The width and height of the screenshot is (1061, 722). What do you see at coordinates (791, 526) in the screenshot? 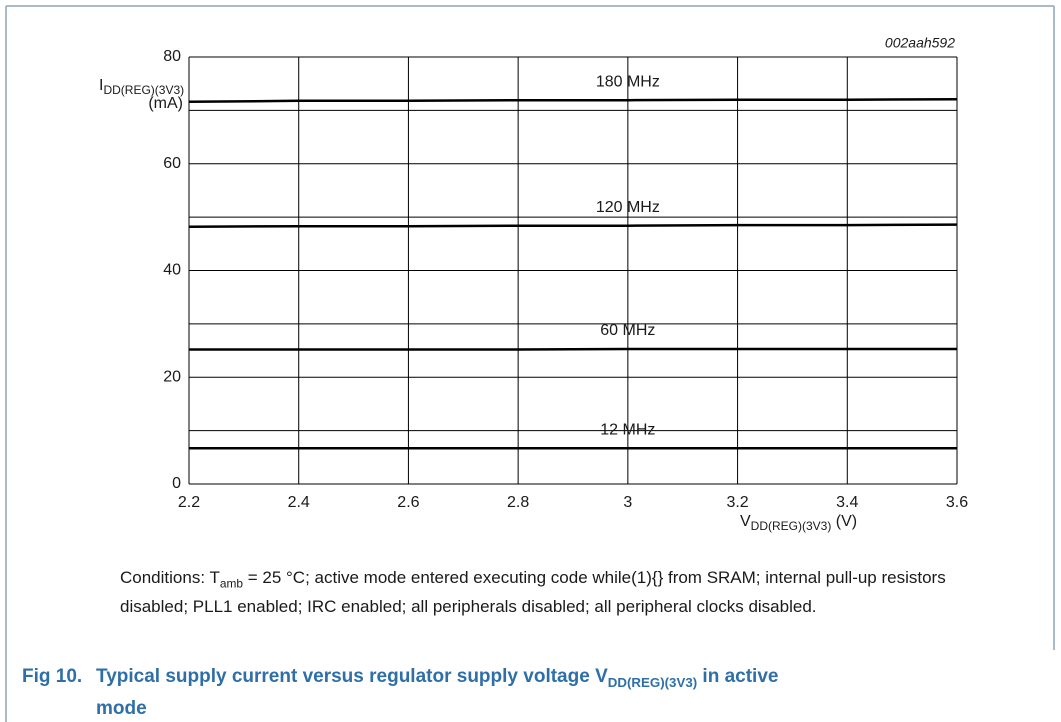
I see `x-label-sub: DD(REG)(3V3)` at bounding box center [791, 526].